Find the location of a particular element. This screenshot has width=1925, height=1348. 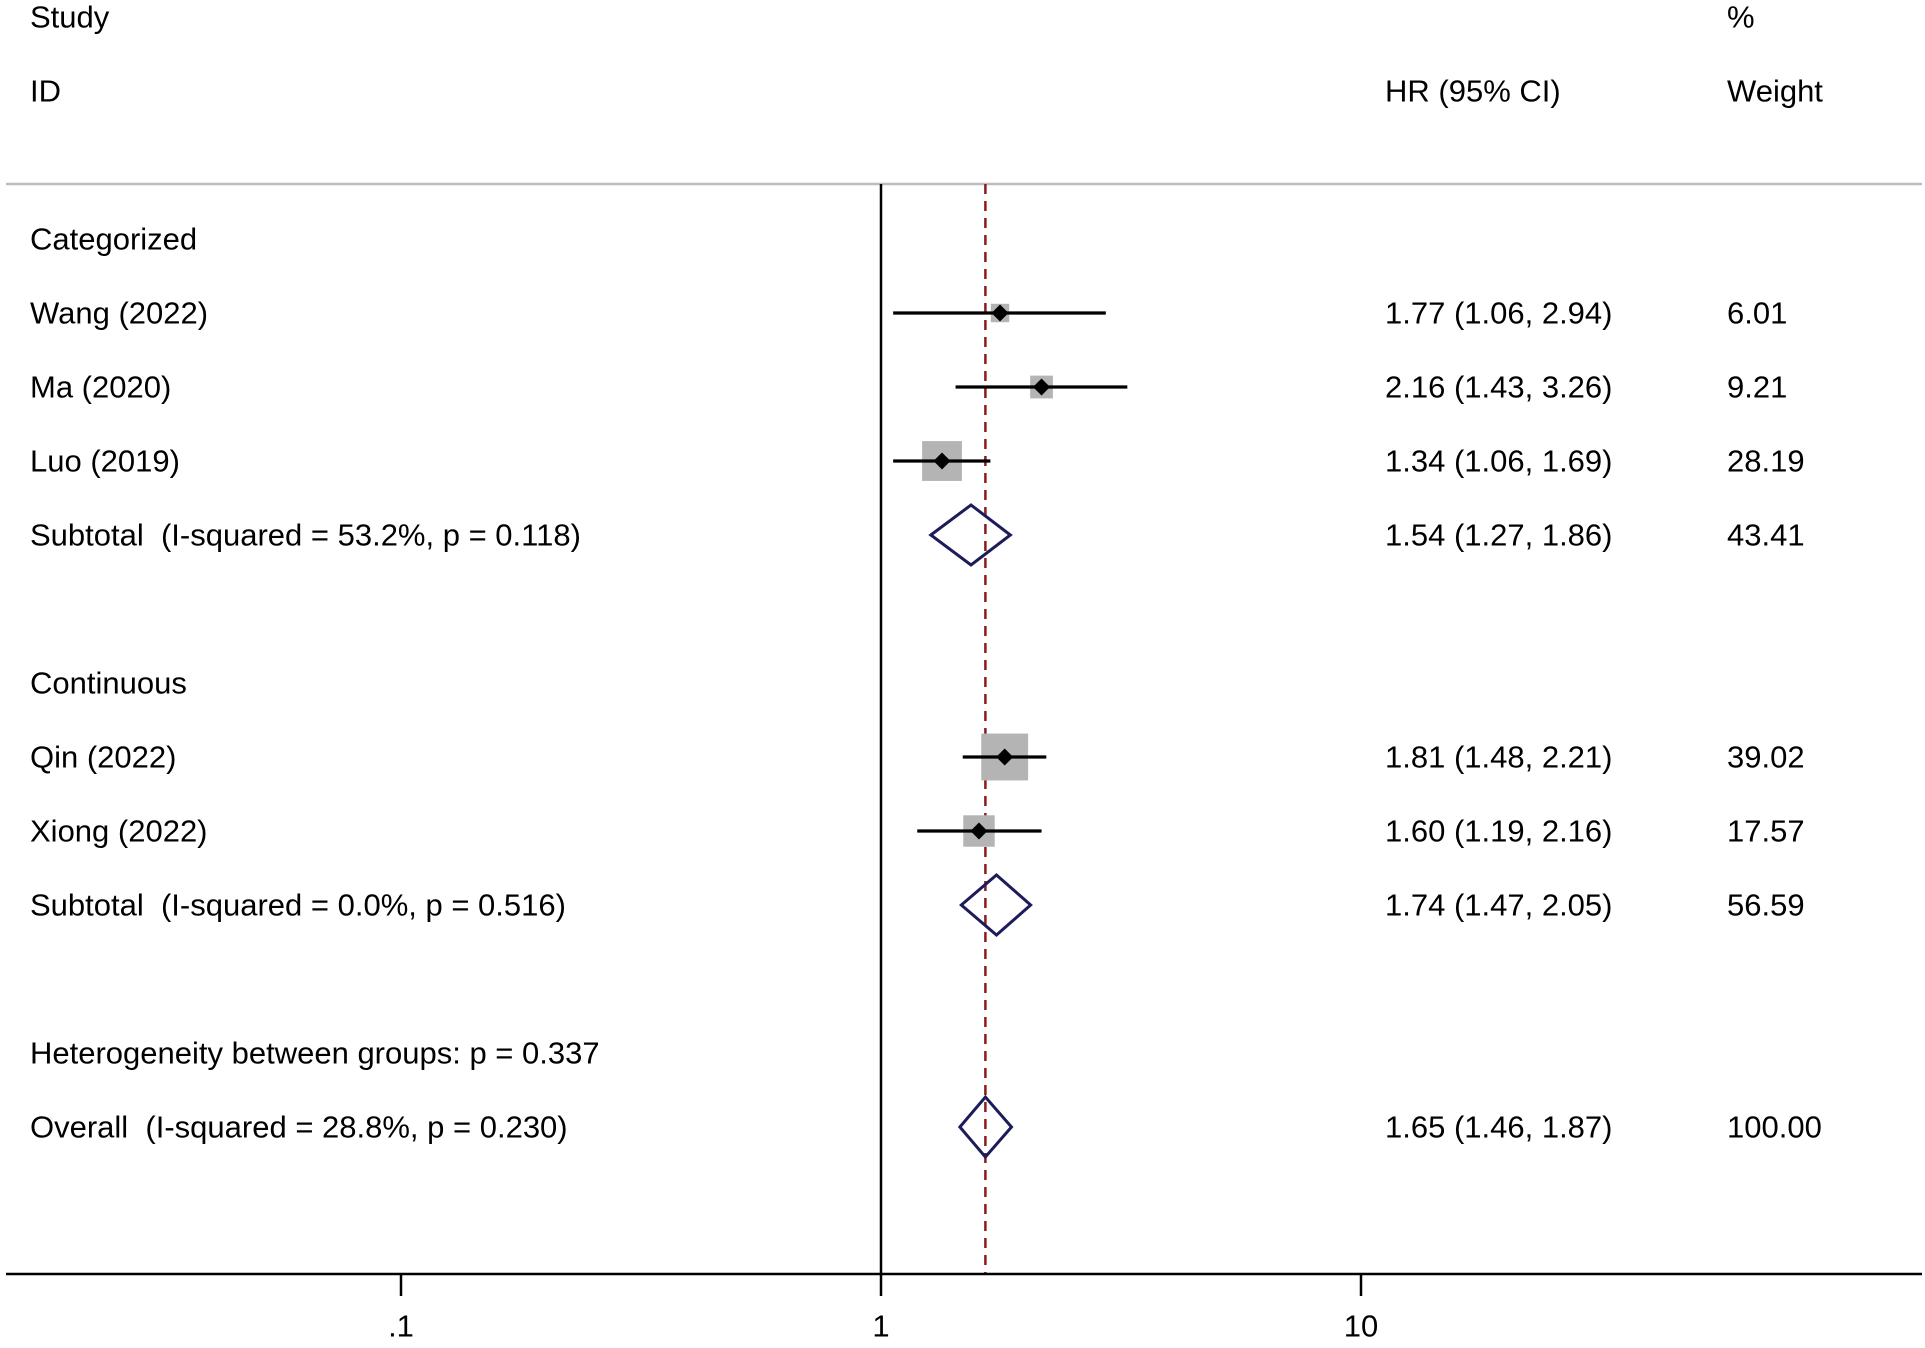

study-label: Qin (2022) is located at coordinates (103, 757).